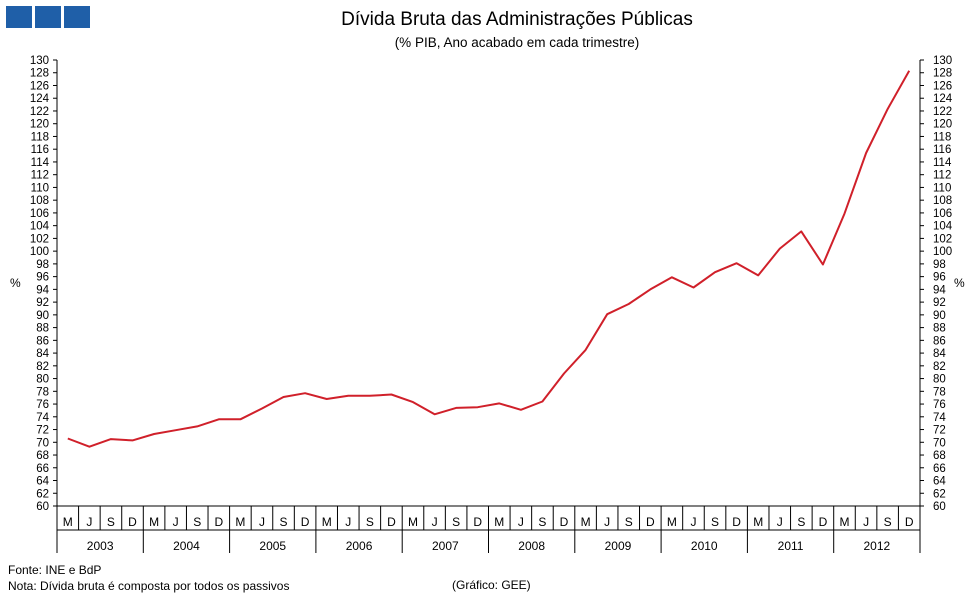  I want to click on y-tick-label-right: 84, so click(939, 354).